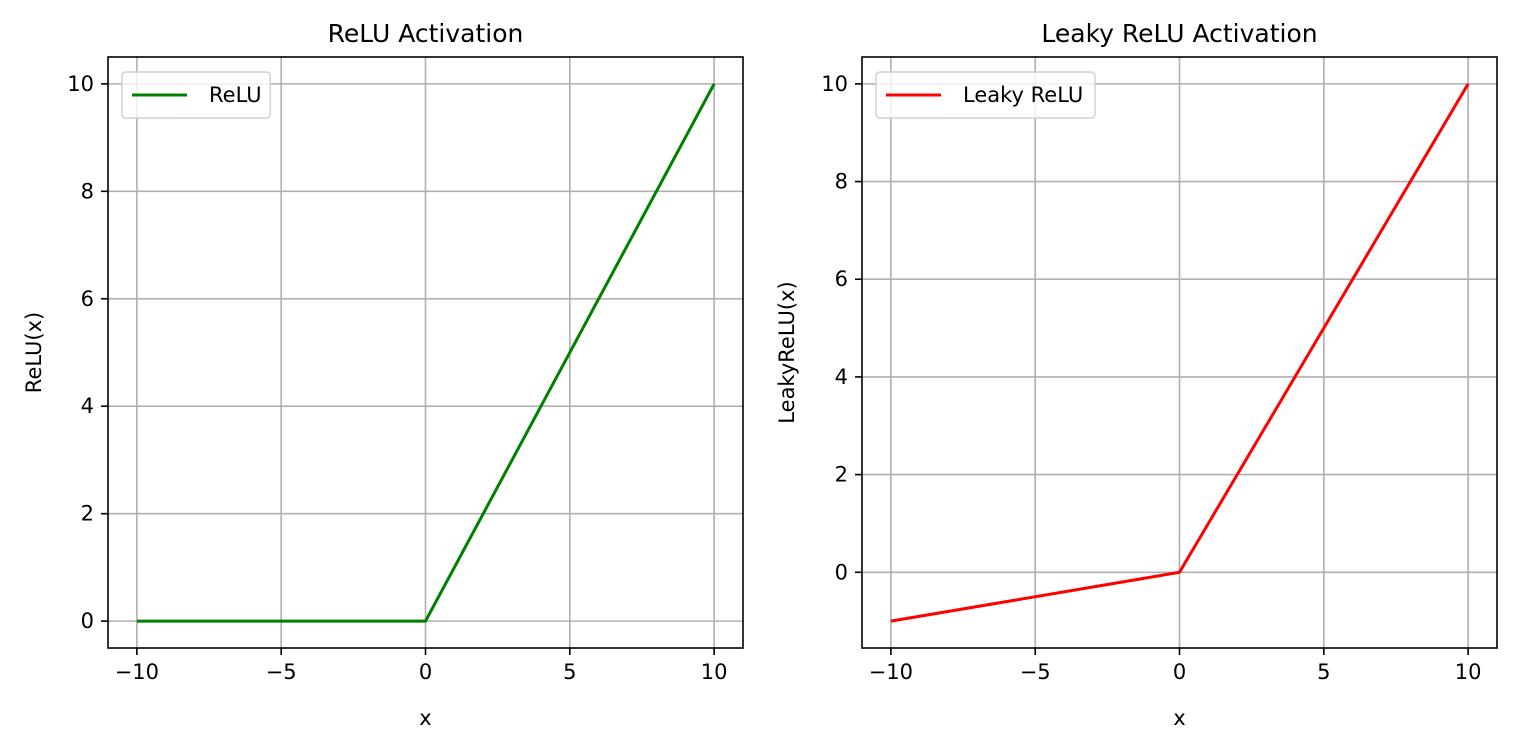  I want to click on chart-title: ReLU Activation, so click(426, 33).